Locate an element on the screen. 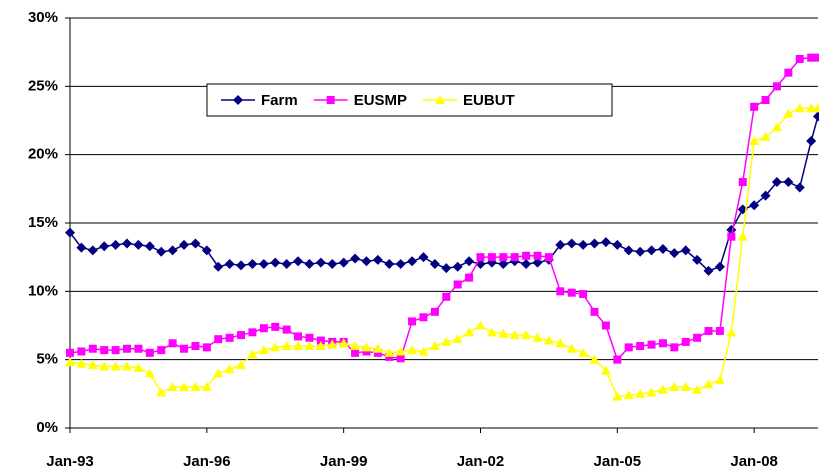  x-tick-label: Jan-08 is located at coordinates (754, 461).